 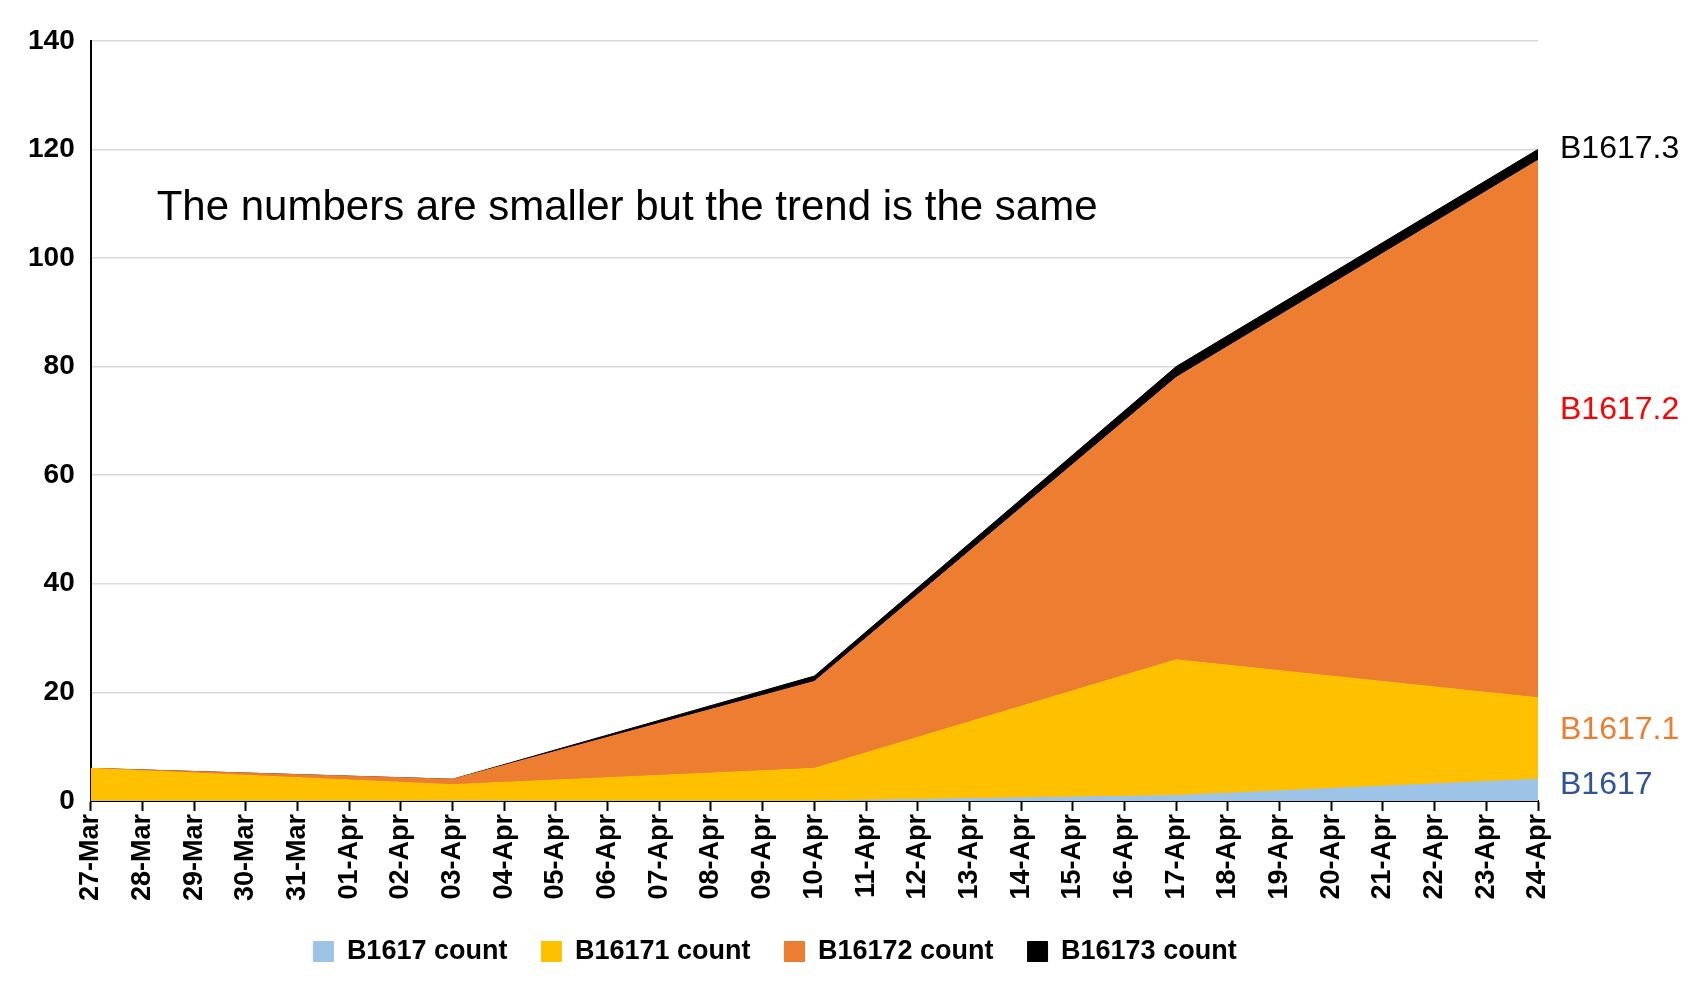 What do you see at coordinates (1122, 856) in the screenshot?
I see `x-tick-label: 16-Apr` at bounding box center [1122, 856].